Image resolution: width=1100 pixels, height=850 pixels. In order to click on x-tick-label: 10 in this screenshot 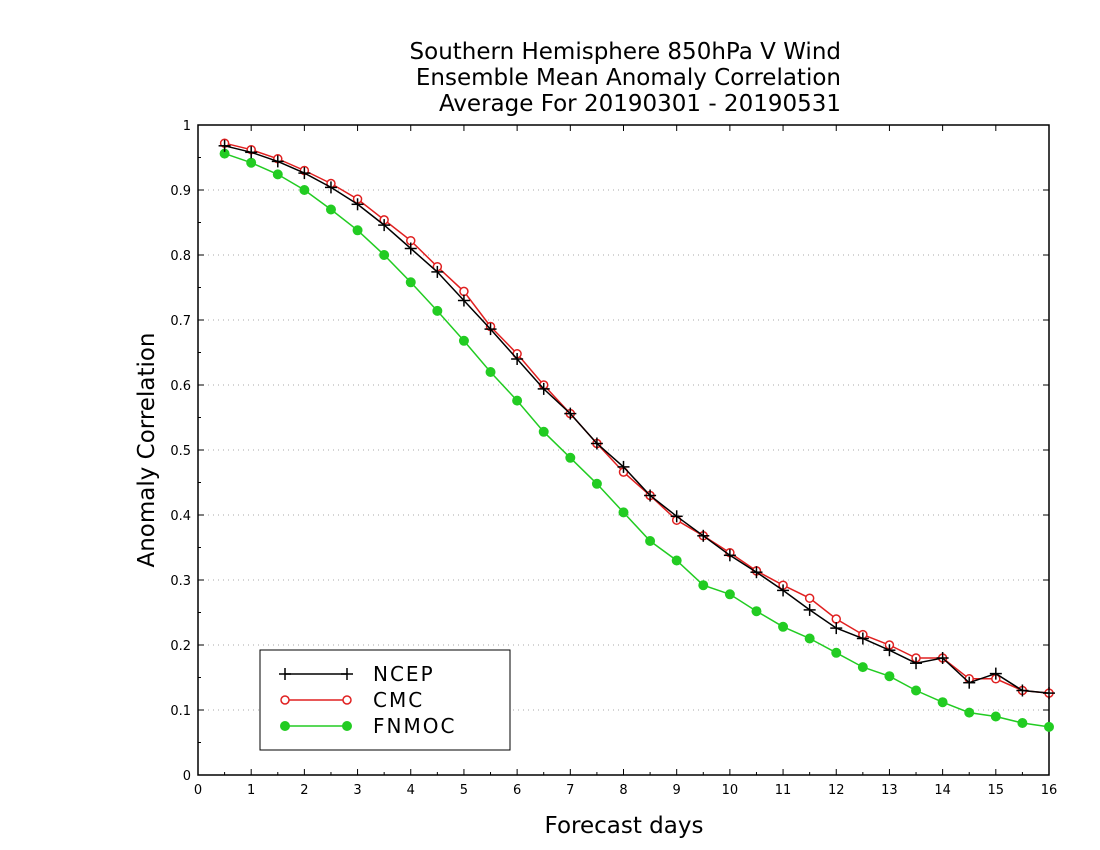, I will do `click(730, 790)`.